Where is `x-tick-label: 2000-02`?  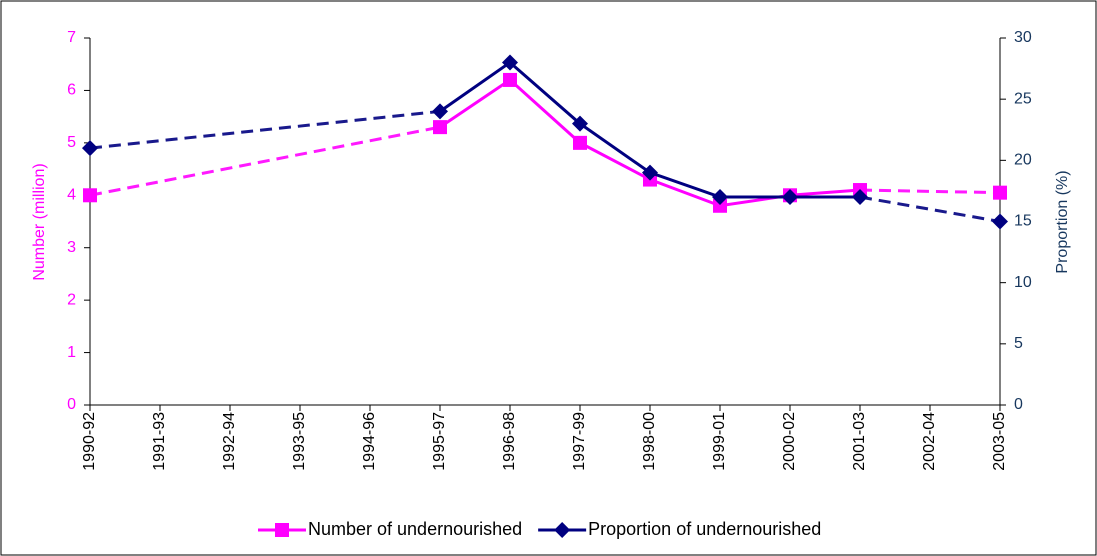
x-tick-label: 2000-02 is located at coordinates (789, 441).